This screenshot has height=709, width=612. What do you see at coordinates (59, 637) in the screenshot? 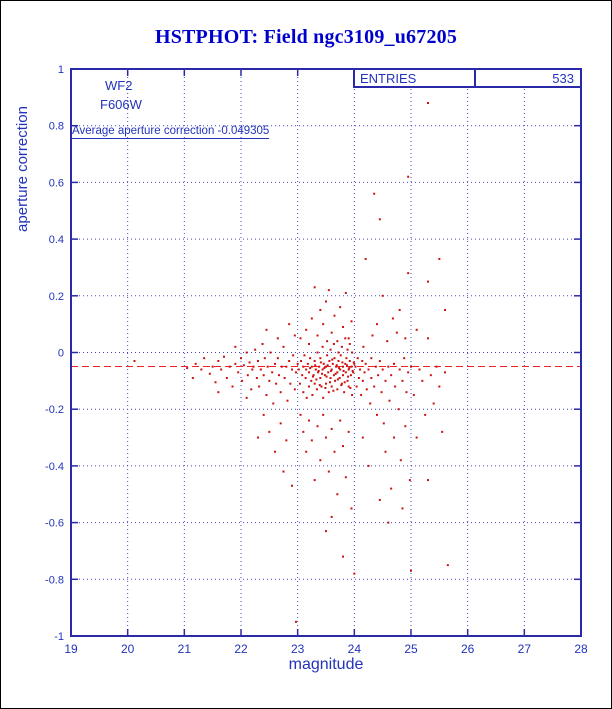
I see `y-tick-label: -1` at bounding box center [59, 637].